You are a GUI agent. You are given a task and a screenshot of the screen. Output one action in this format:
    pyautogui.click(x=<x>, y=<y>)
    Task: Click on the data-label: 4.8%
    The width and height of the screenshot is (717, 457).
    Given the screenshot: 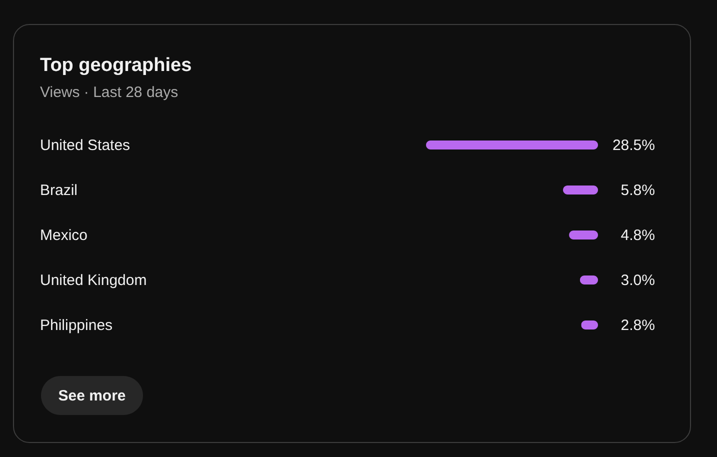 What is the action you would take?
    pyautogui.click(x=637, y=235)
    